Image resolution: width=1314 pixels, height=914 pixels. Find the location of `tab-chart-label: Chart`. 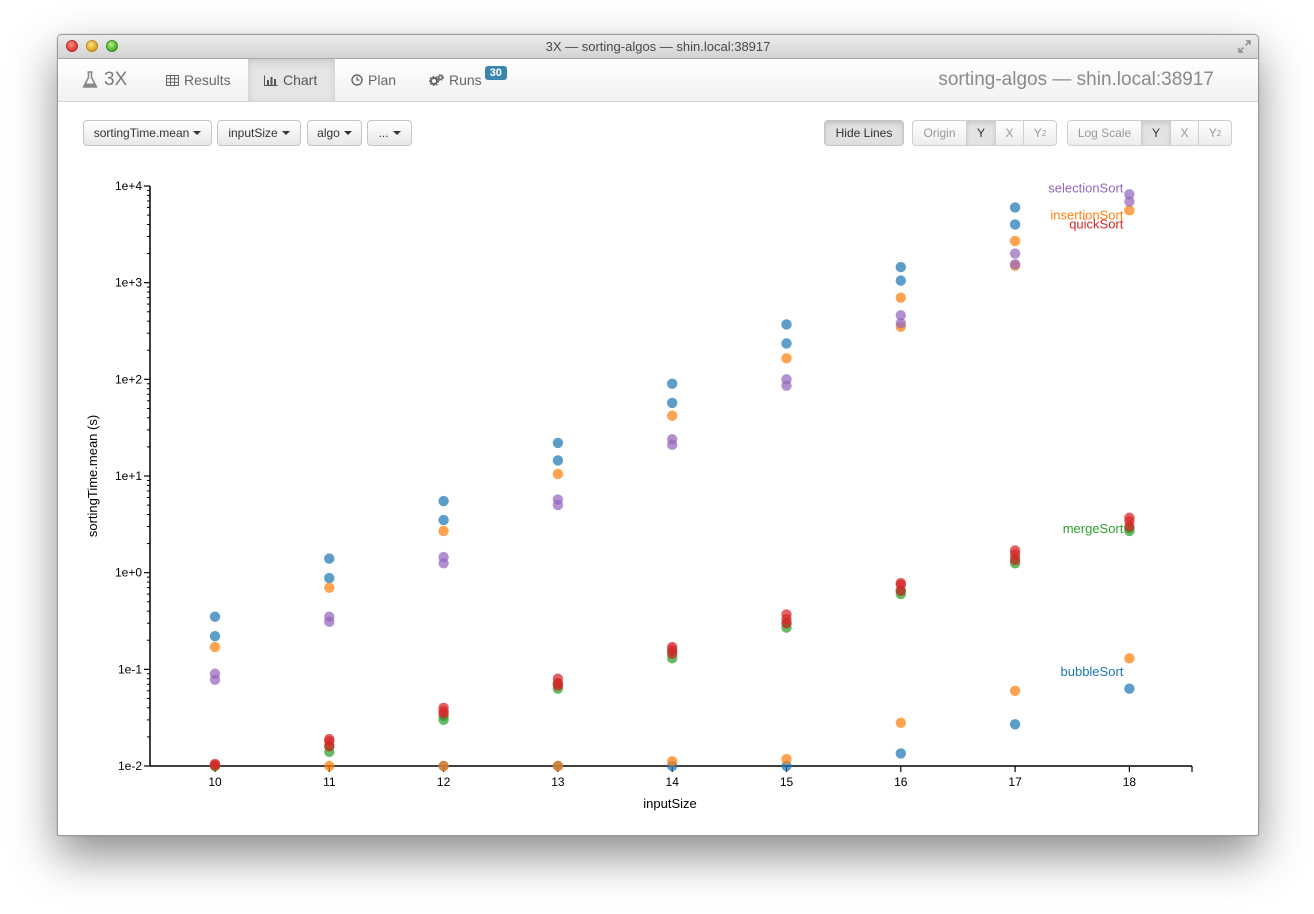

tab-chart-label: Chart is located at coordinates (300, 80).